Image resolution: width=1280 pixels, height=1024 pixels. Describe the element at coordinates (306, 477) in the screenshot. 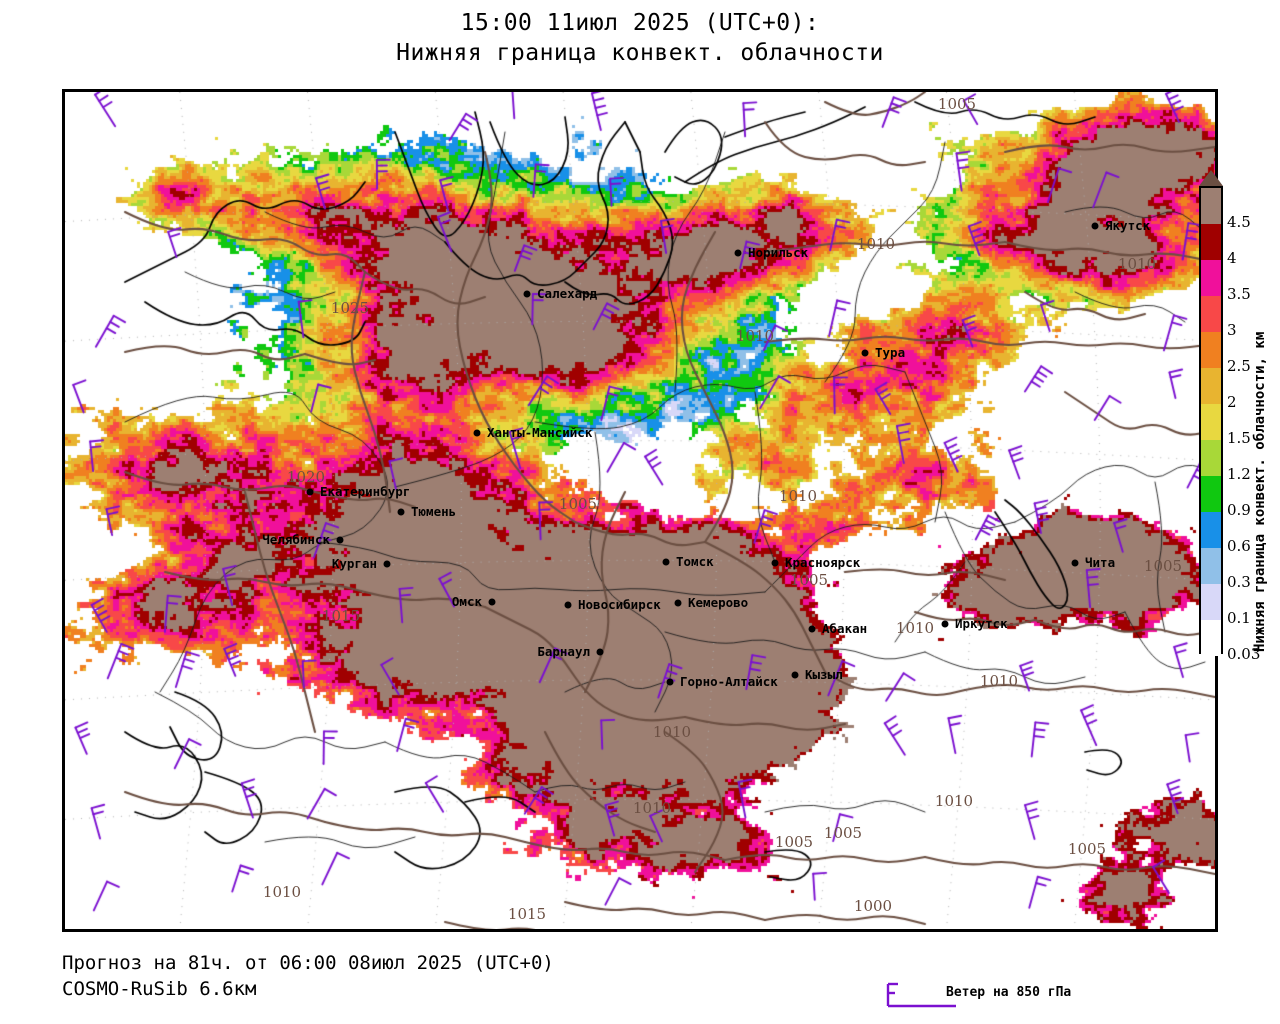

I see `isobar-label: 1020` at that location.